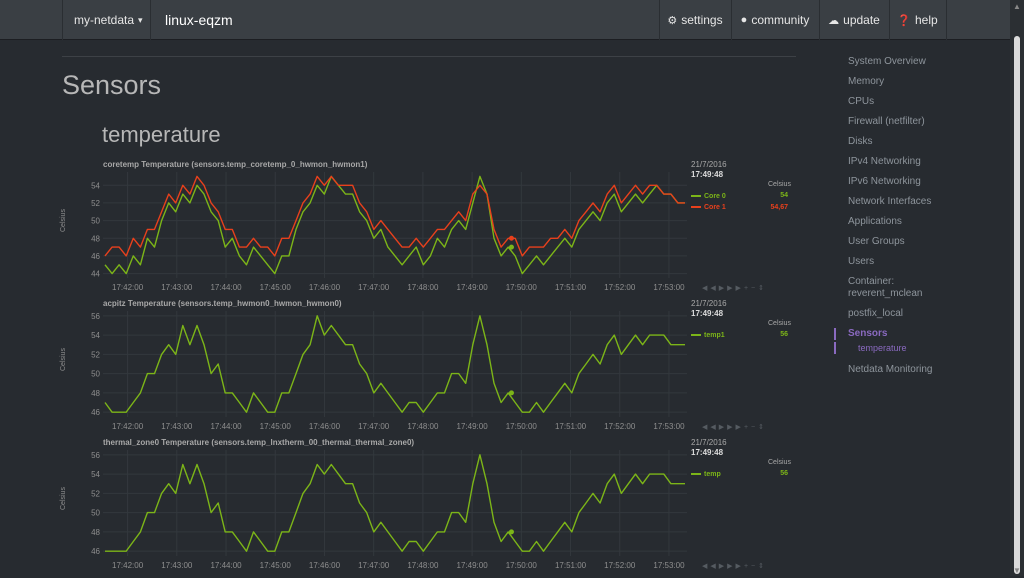 Image resolution: width=1024 pixels, height=578 pixels. Describe the element at coordinates (511, 247) in the screenshot. I see `hover-point` at that location.